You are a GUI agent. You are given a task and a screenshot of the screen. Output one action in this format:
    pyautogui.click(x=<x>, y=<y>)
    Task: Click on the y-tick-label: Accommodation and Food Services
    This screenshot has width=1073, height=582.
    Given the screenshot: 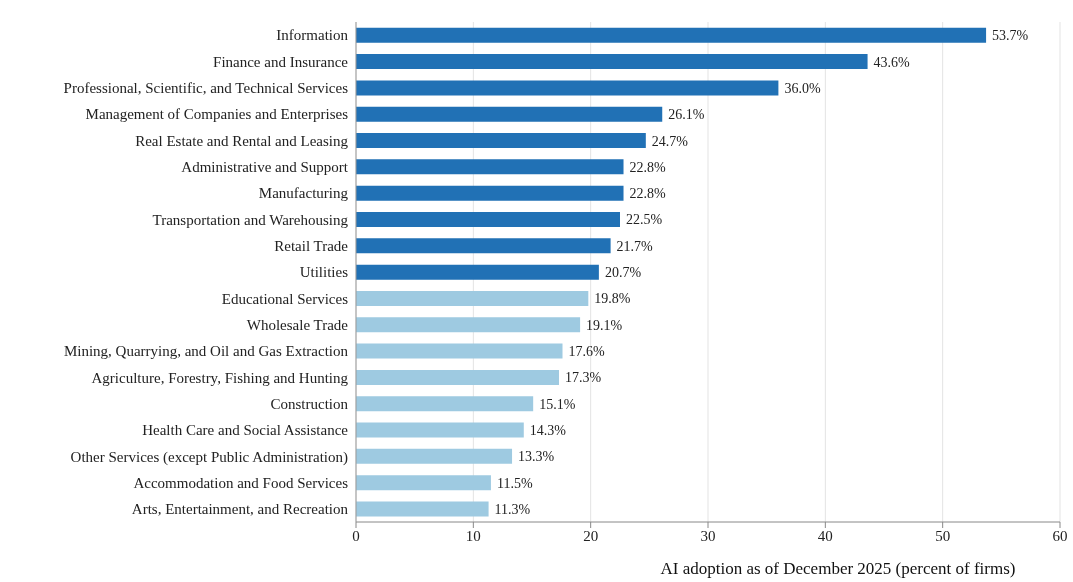 What is the action you would take?
    pyautogui.click(x=241, y=482)
    